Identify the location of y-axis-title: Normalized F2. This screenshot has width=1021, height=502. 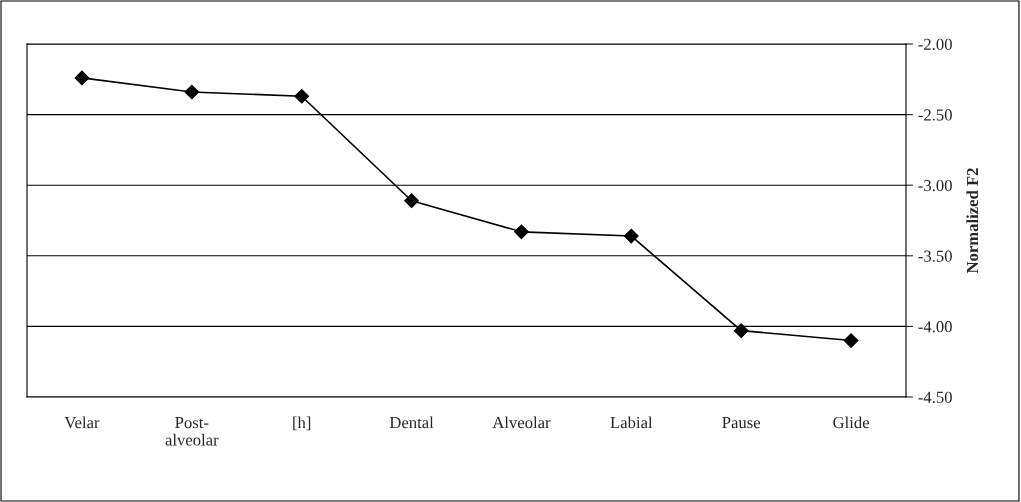
(972, 221).